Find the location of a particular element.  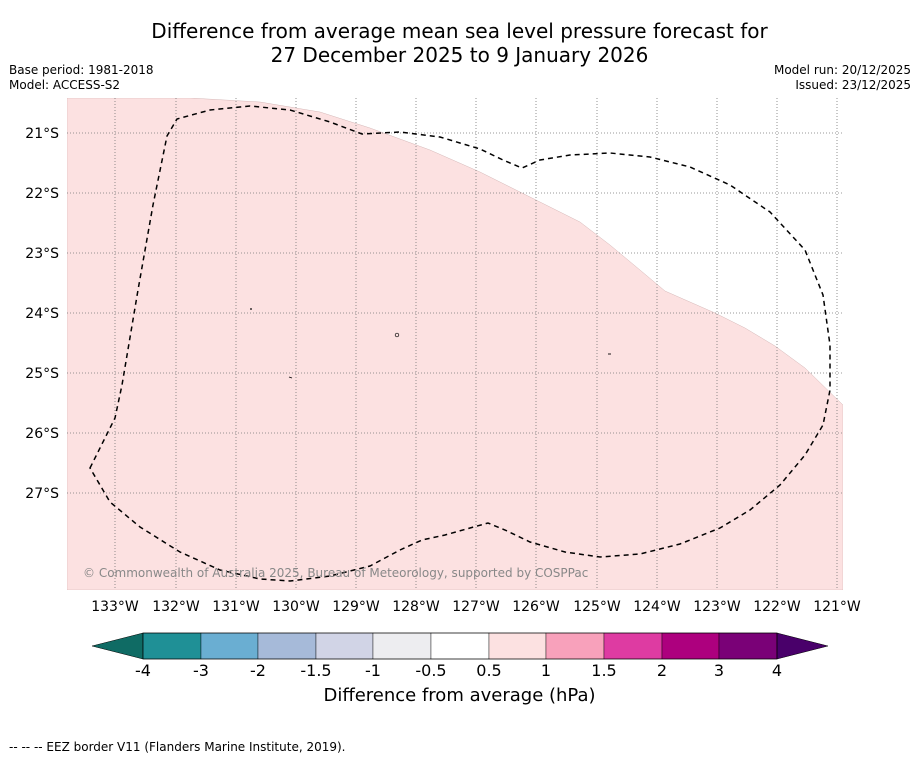

lon-label: 128°W is located at coordinates (416, 607).